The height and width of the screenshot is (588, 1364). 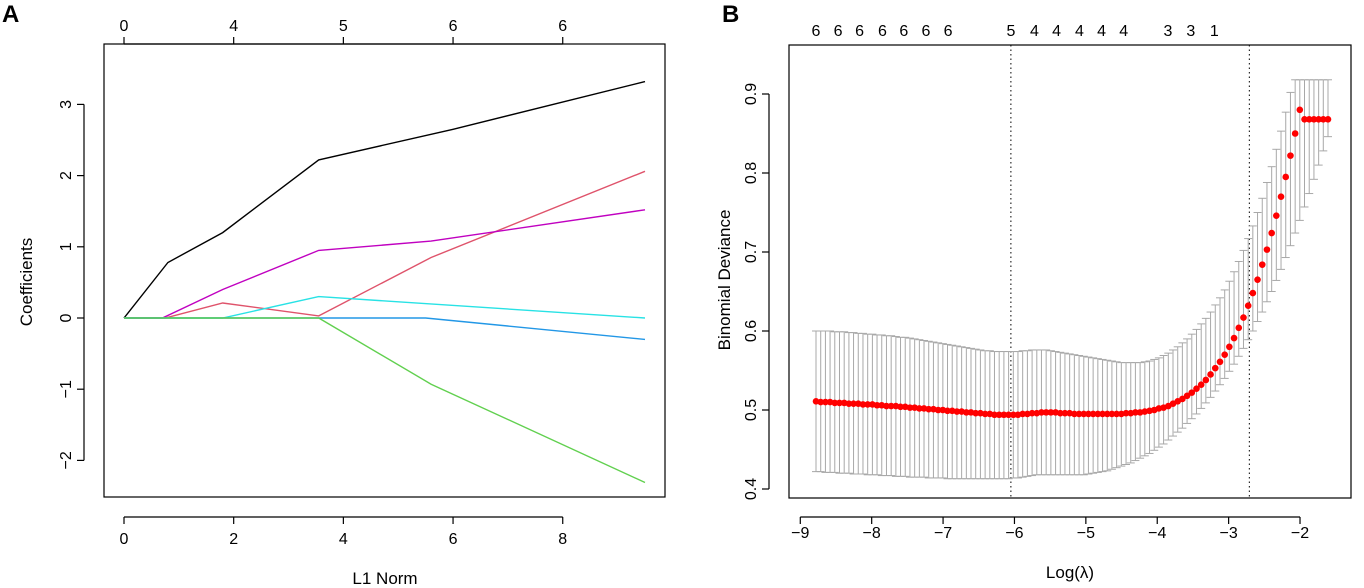 I want to click on panel-a-x-axis-title: L1 Norm, so click(x=384, y=578).